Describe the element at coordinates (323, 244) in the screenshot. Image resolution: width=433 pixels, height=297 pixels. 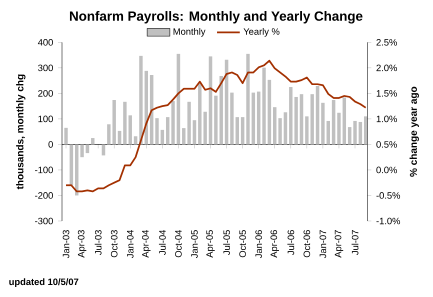
I see `x-tick-label: Jan-07` at that location.